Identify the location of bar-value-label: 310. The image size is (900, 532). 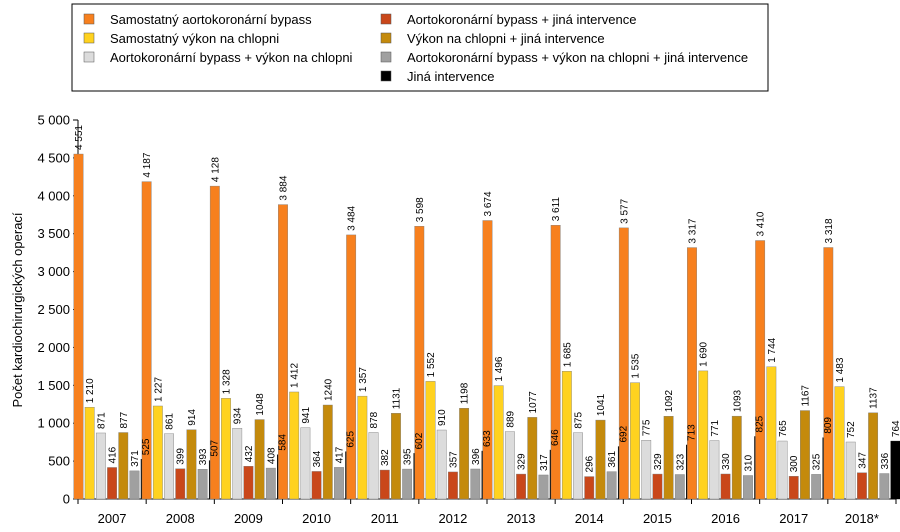
(748, 462).